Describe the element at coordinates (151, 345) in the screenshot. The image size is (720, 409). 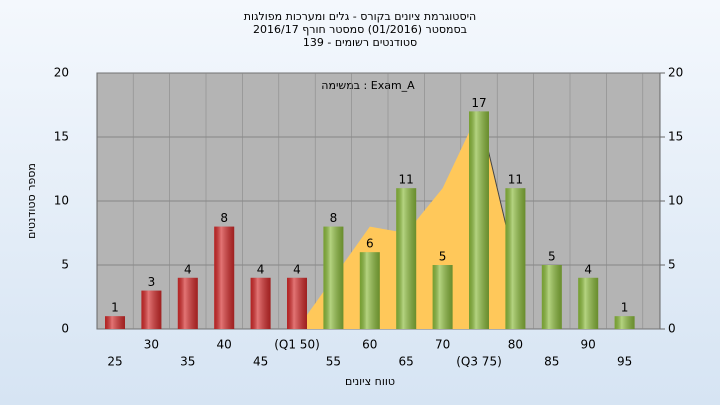
I see `x-tick-label: 30` at that location.